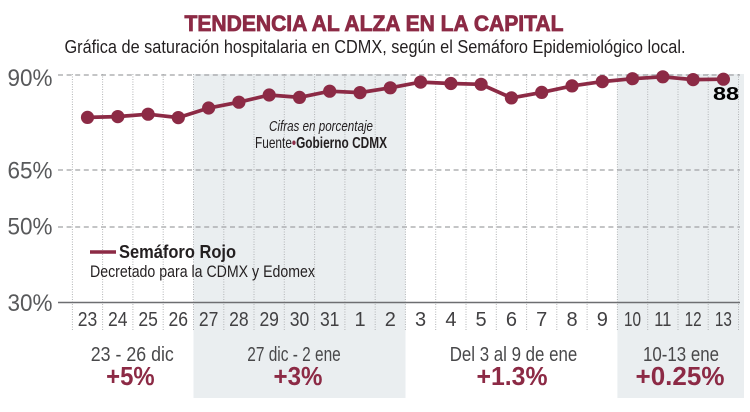  Describe the element at coordinates (88, 320) in the screenshot. I see `svg-text: 23` at that location.